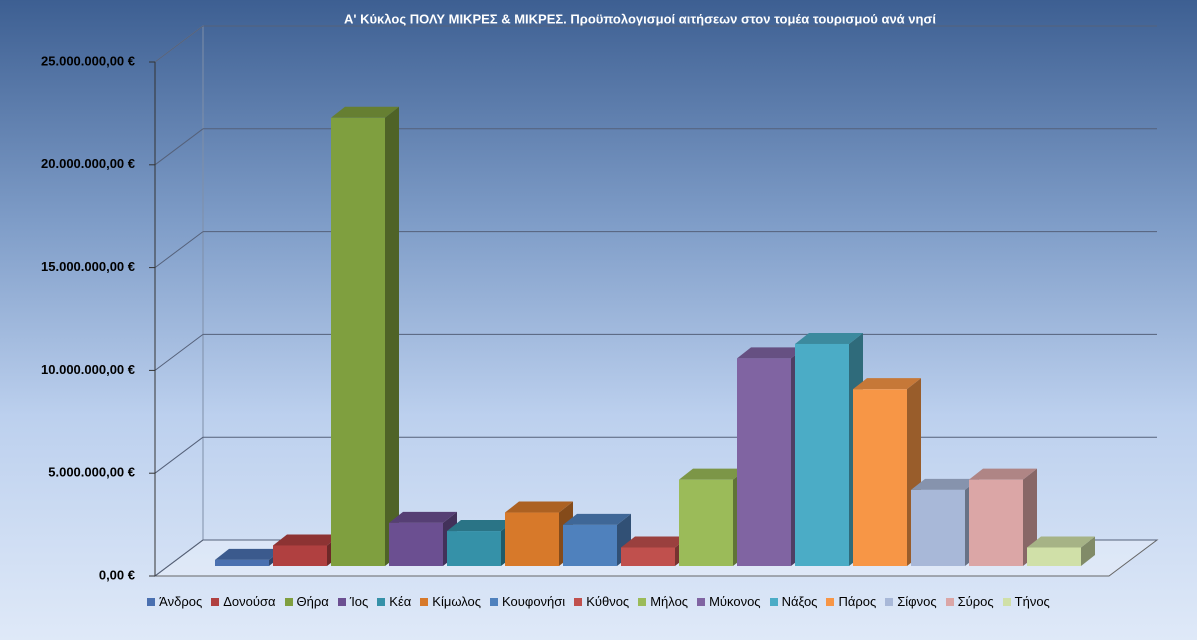  Describe the element at coordinates (457, 601) in the screenshot. I see `legend-label: Κίμωλος` at that location.